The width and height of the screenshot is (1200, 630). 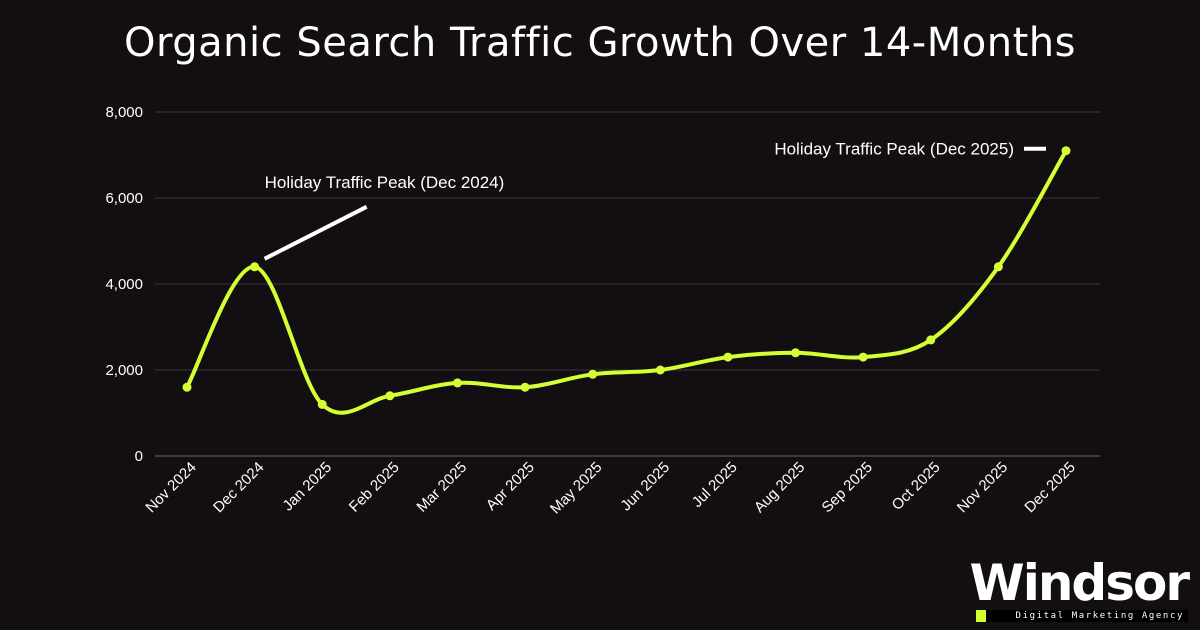 I want to click on y-tick-label: 8,000, so click(x=124, y=112).